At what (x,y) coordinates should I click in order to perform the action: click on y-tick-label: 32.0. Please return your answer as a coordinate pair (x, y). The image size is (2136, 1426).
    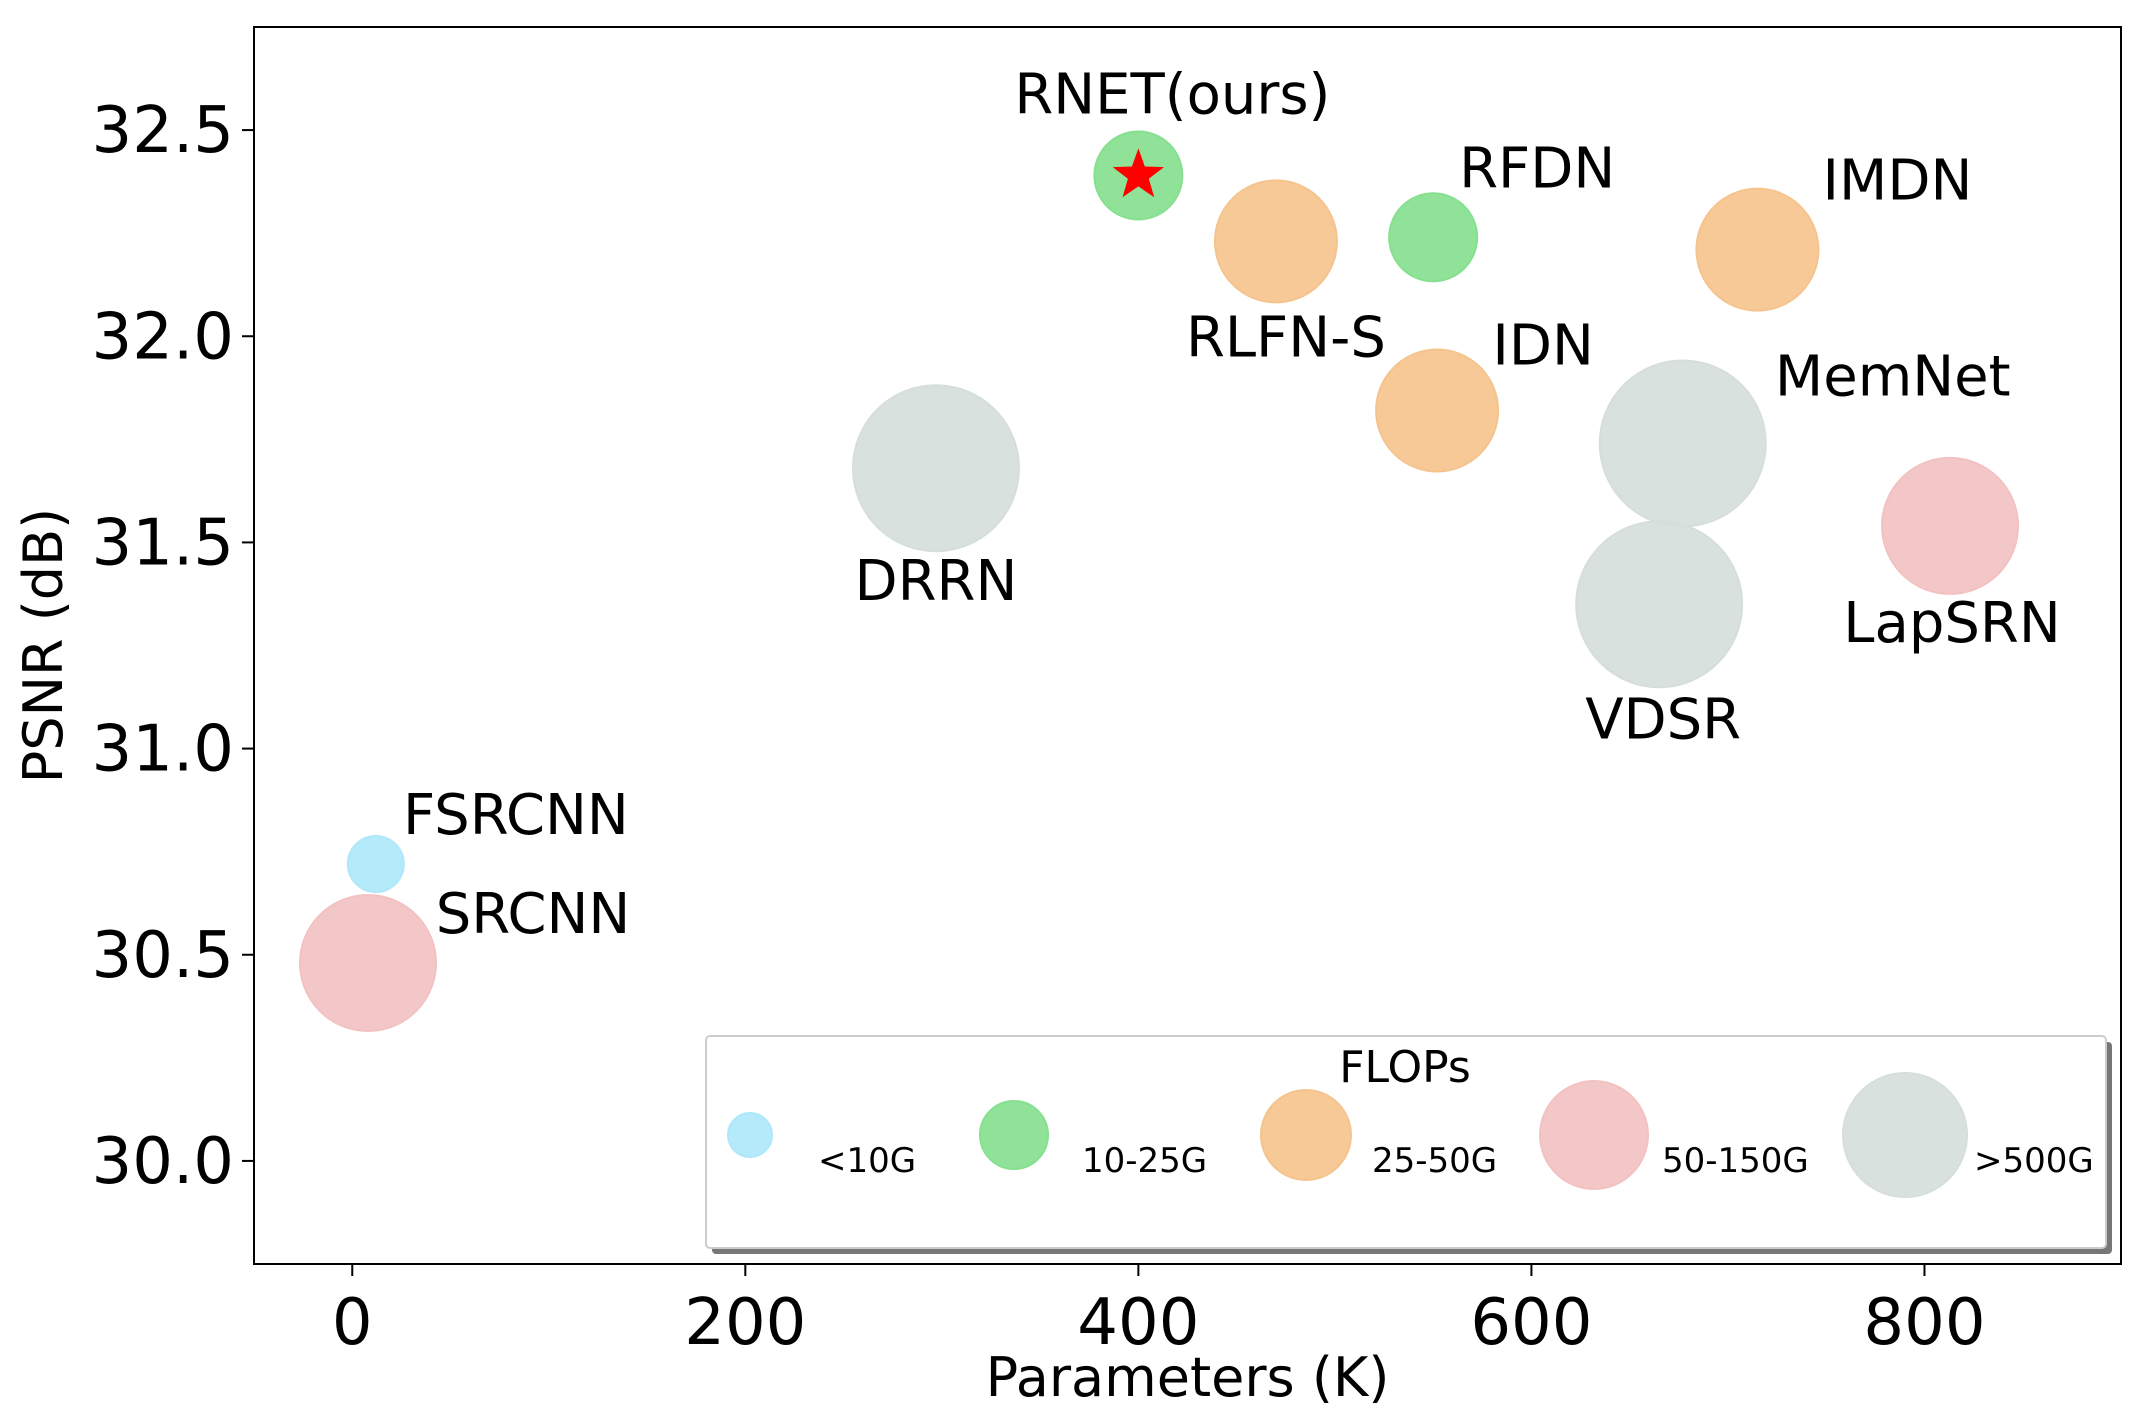
    Looking at the image, I should click on (163, 337).